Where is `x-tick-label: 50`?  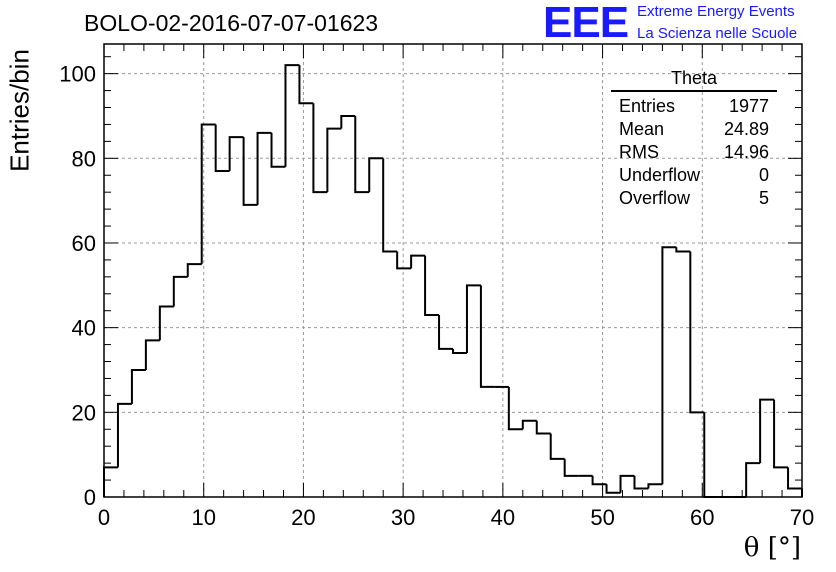 x-tick-label: 50 is located at coordinates (602, 517).